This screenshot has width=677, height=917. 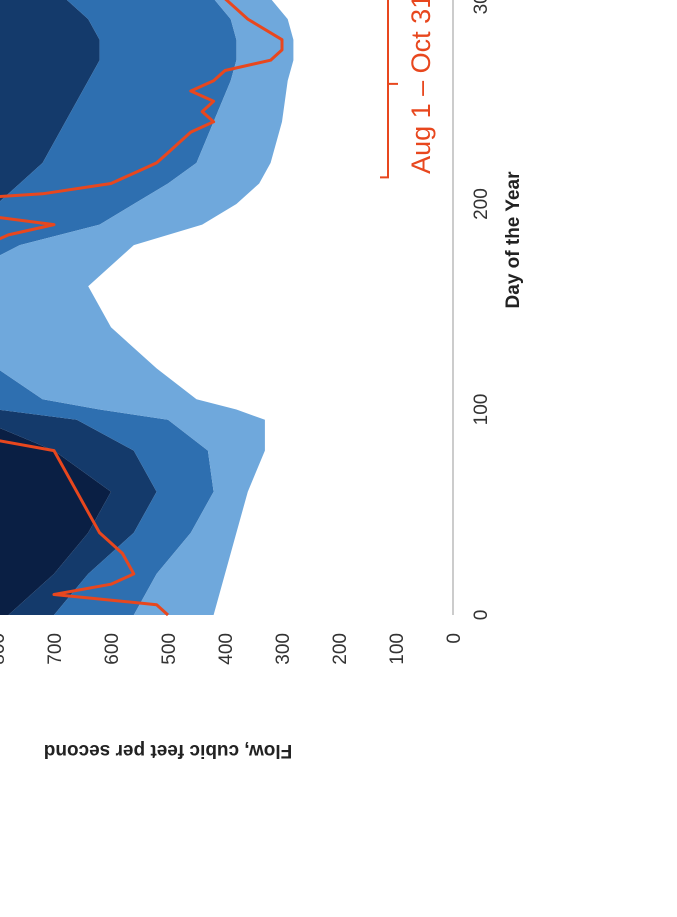 I want to click on y-tick-label: 500, so click(x=169, y=649).